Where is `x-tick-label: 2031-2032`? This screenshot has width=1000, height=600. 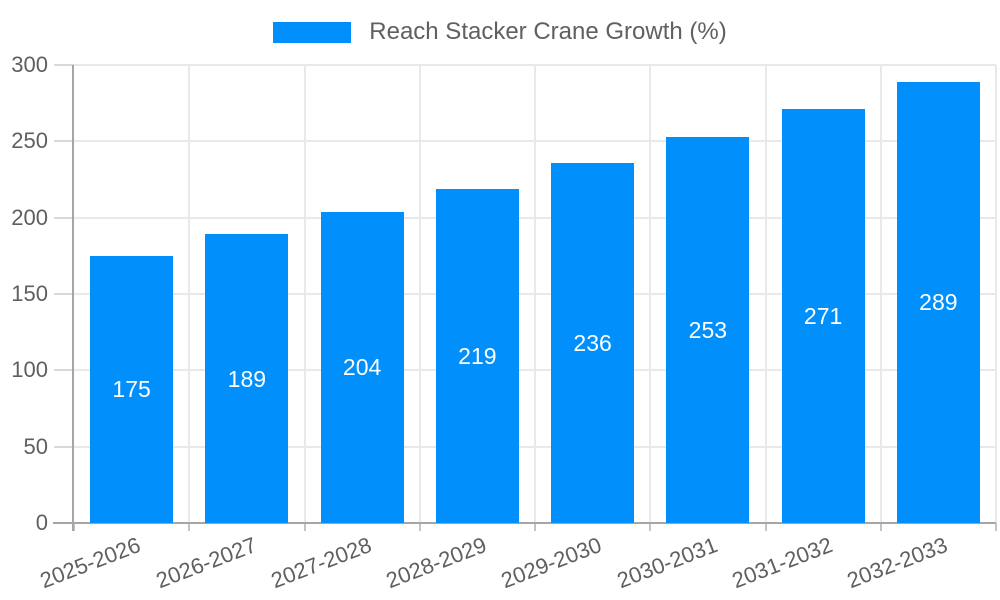
x-tick-label: 2031-2032 is located at coordinates (782, 563).